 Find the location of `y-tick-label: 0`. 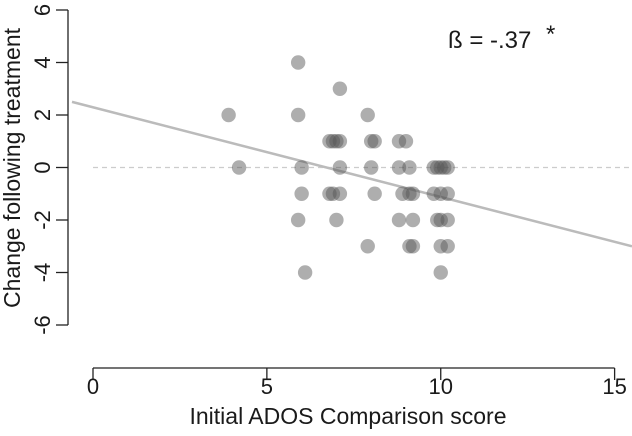

y-tick-label: 0 is located at coordinates (42, 167).